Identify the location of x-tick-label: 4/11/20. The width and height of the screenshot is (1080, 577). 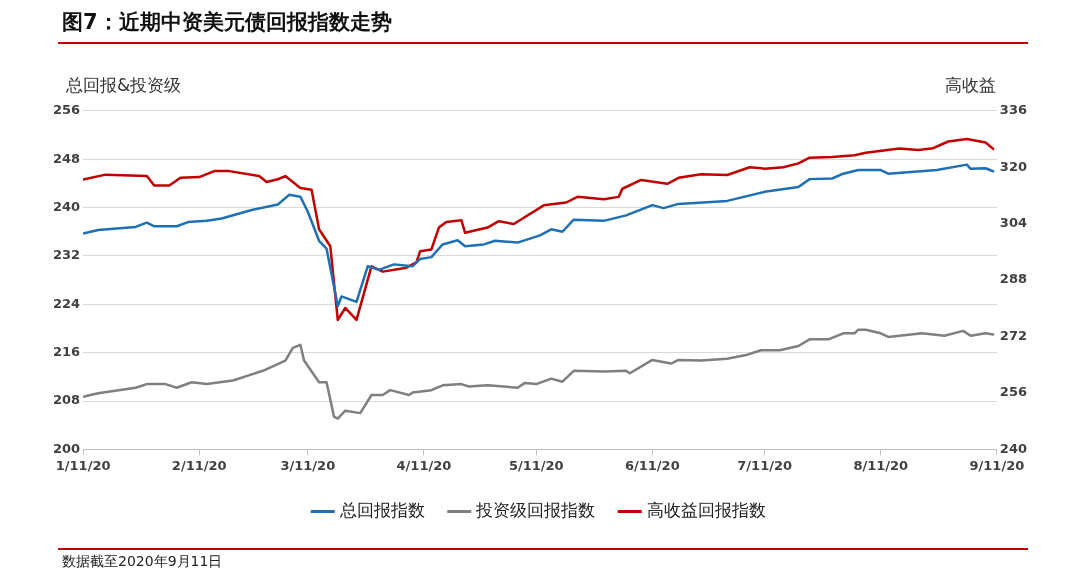
(424, 465).